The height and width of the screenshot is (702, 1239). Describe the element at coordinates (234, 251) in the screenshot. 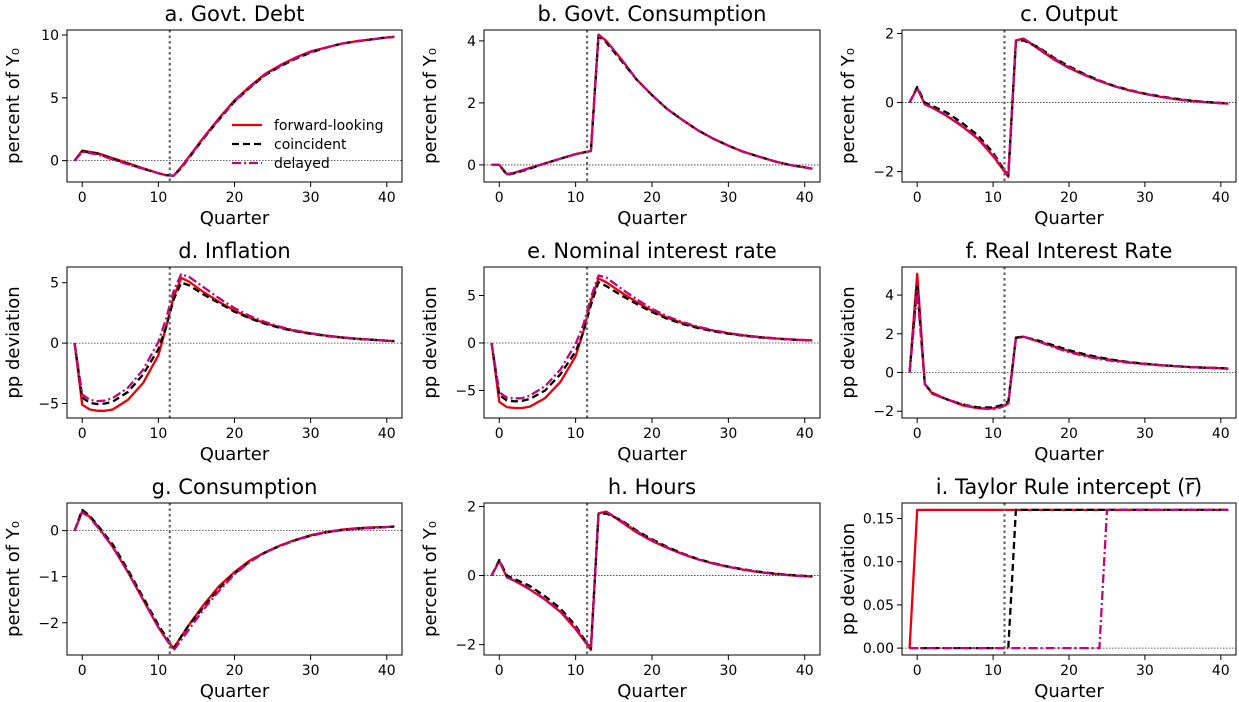

I see `panel-title: d. Inflation` at that location.